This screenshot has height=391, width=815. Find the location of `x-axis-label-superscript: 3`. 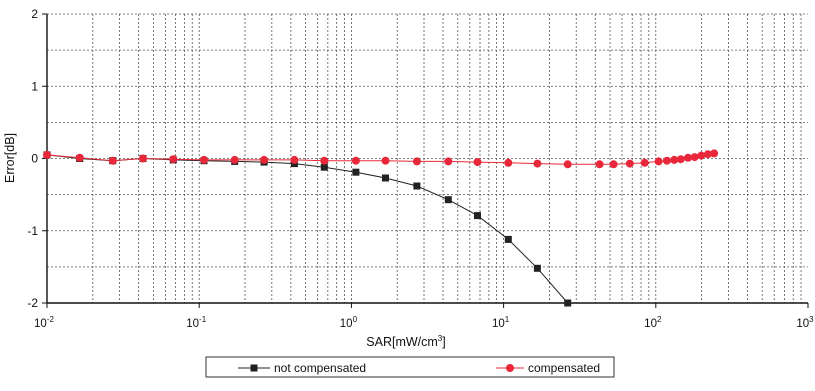

x-axis-label-superscript: 3 is located at coordinates (440, 338).